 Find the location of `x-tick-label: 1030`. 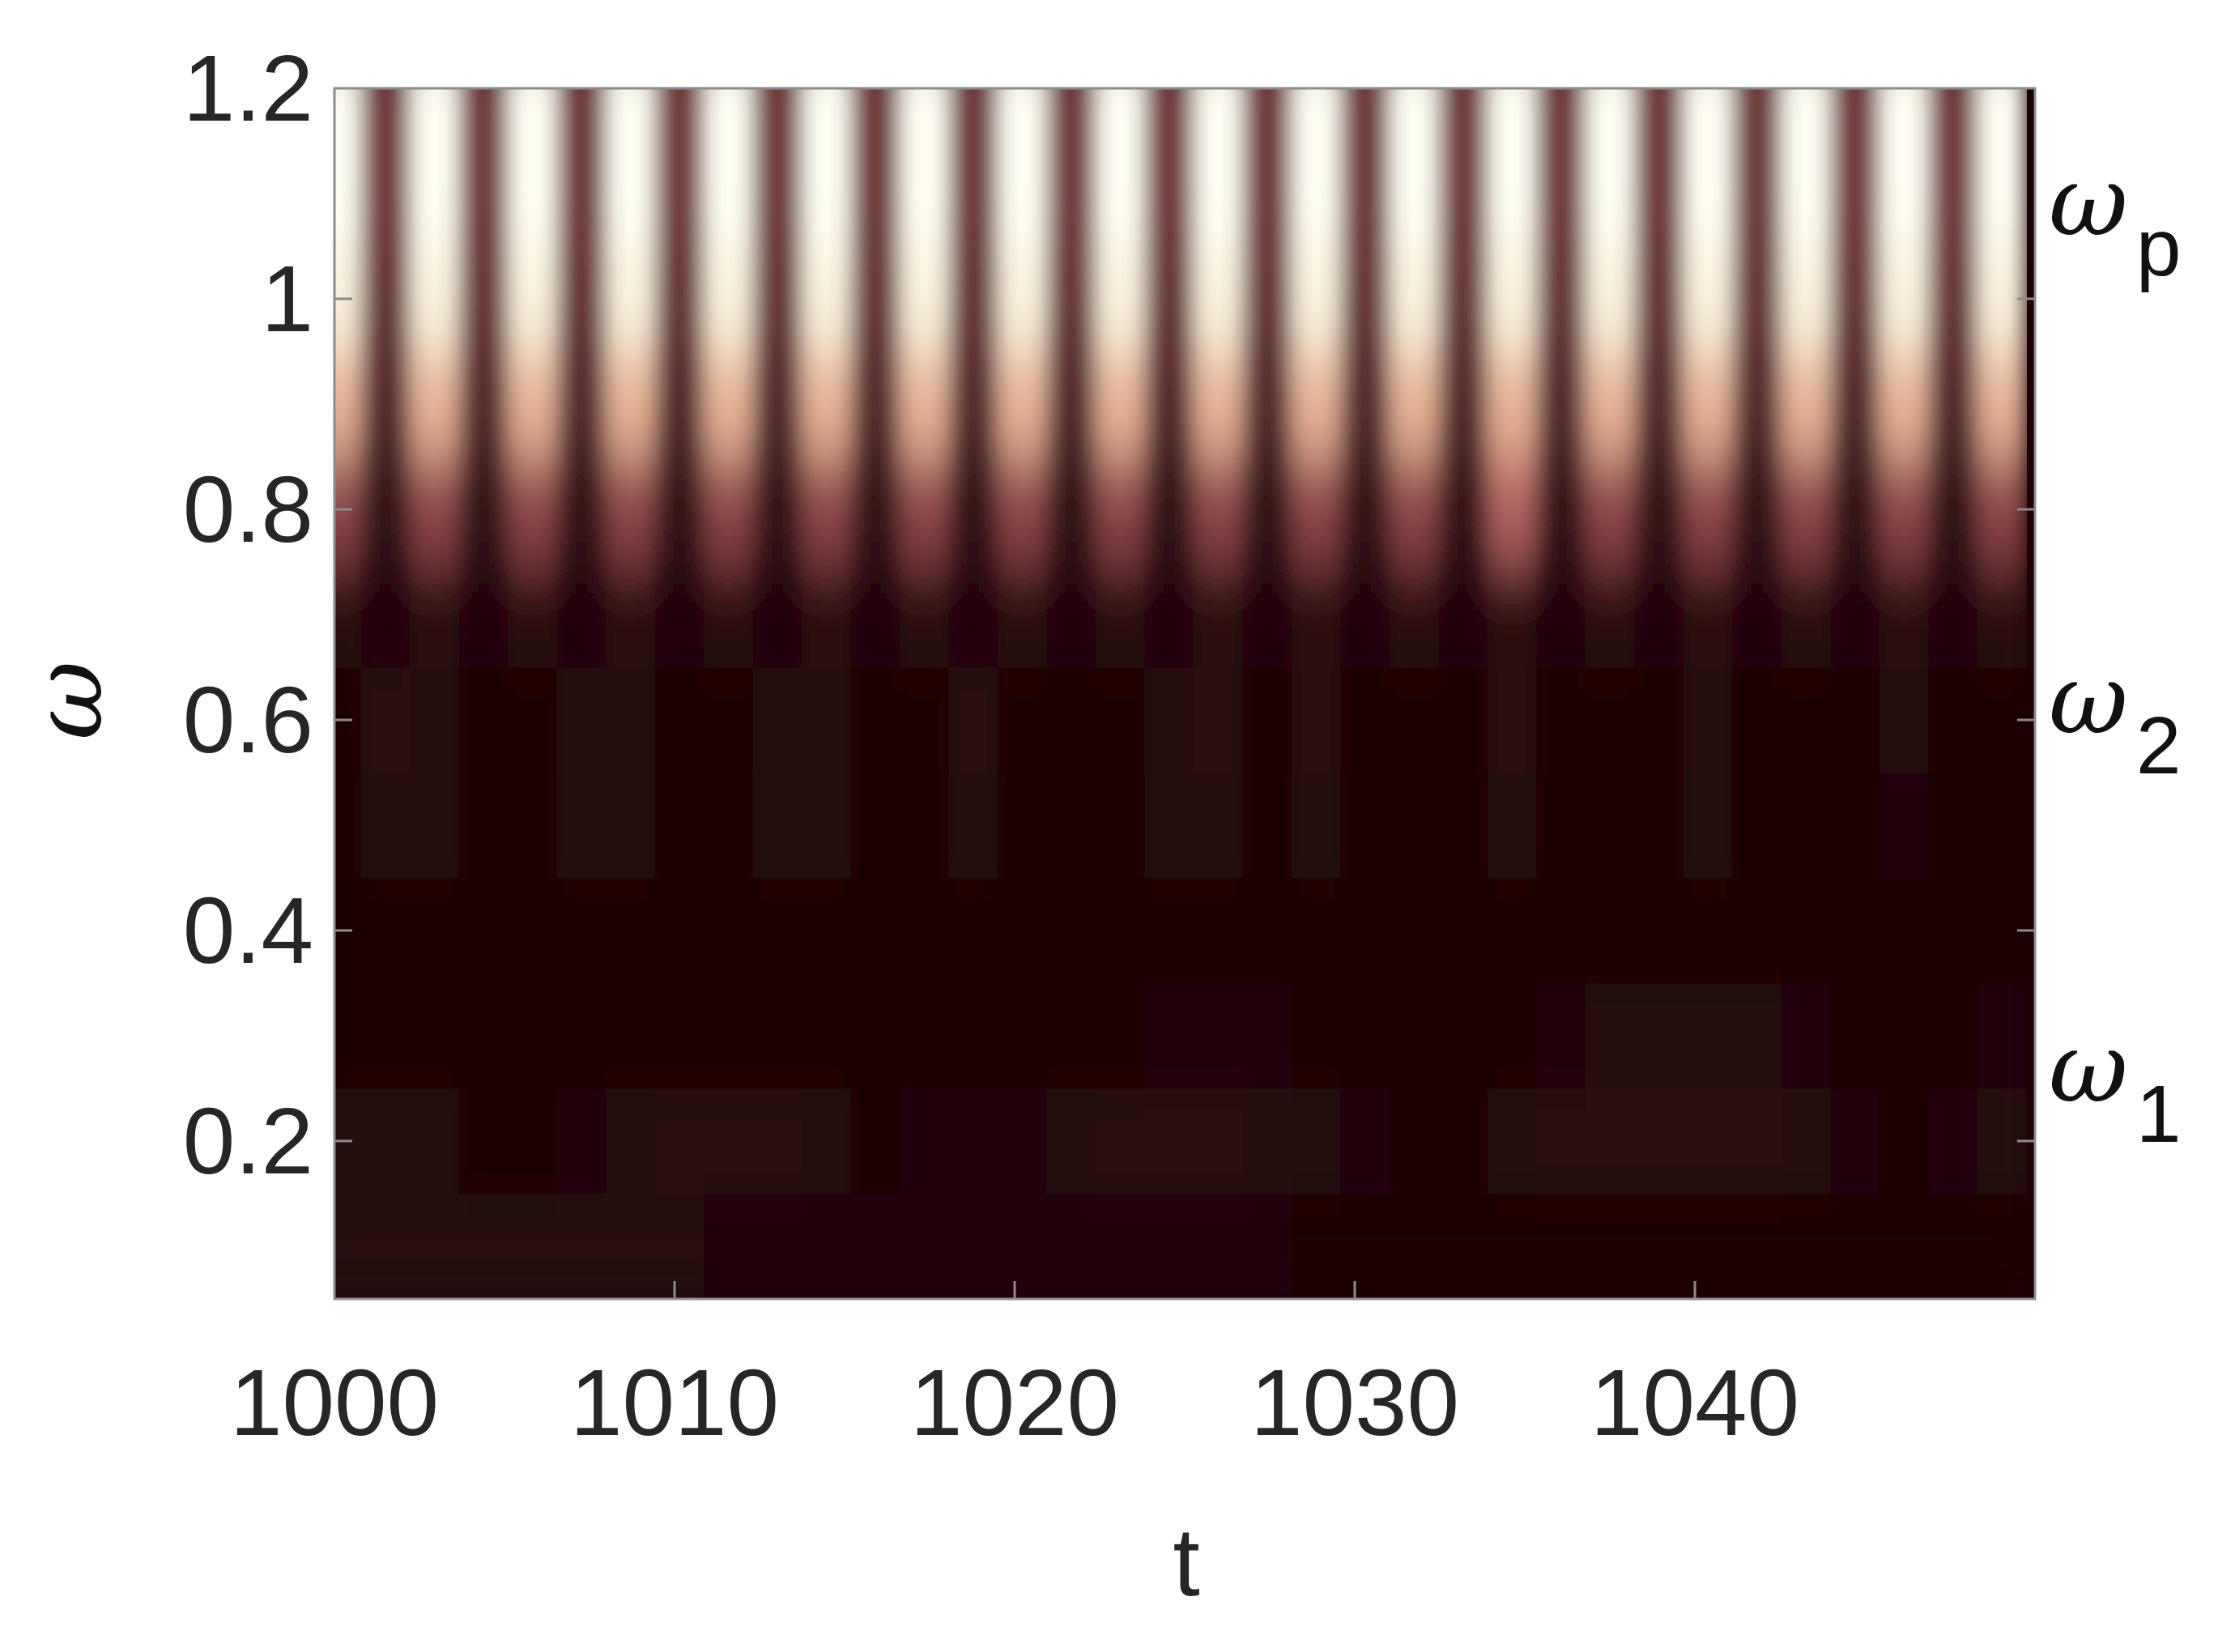

x-tick-label: 1030 is located at coordinates (1354, 1402).